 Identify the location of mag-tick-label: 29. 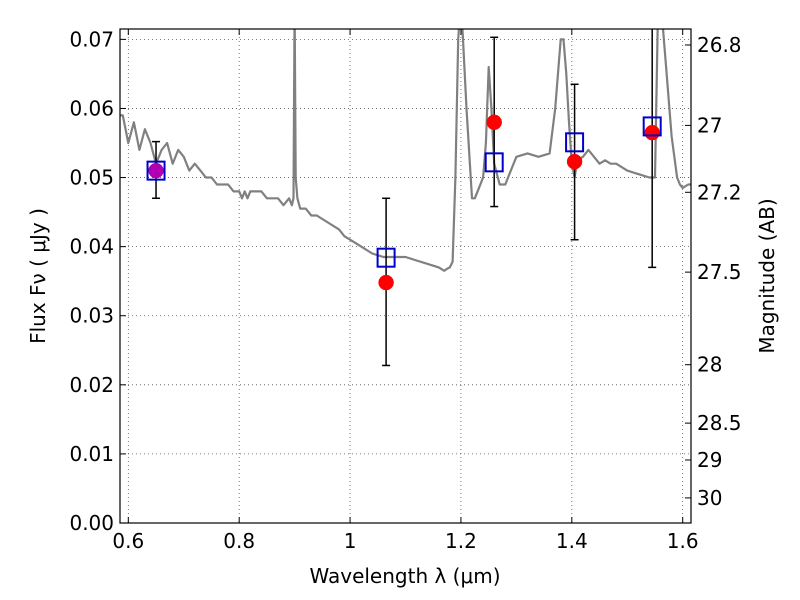
(709, 460).